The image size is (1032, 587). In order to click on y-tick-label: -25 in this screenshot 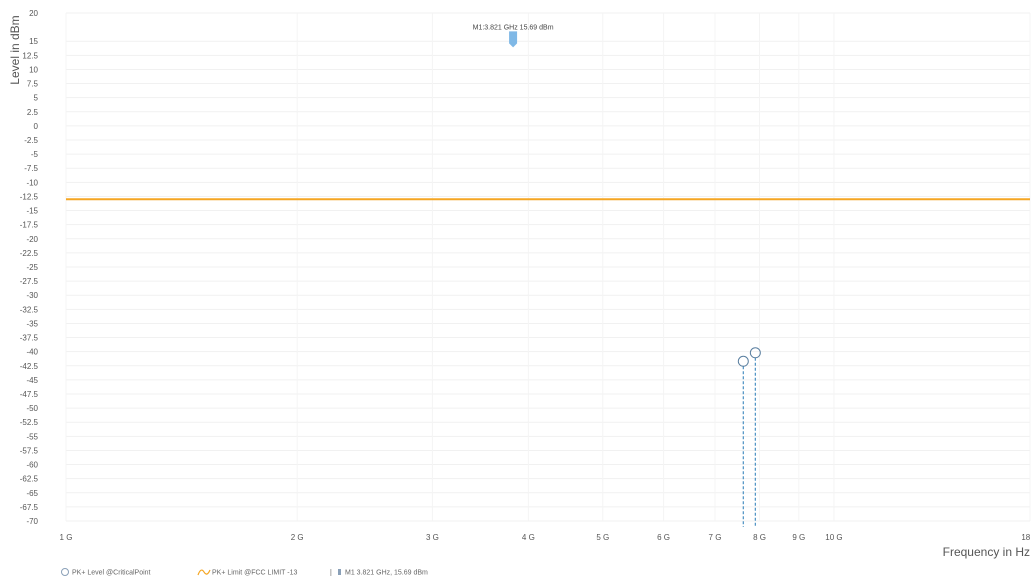, I will do `click(32, 267)`.